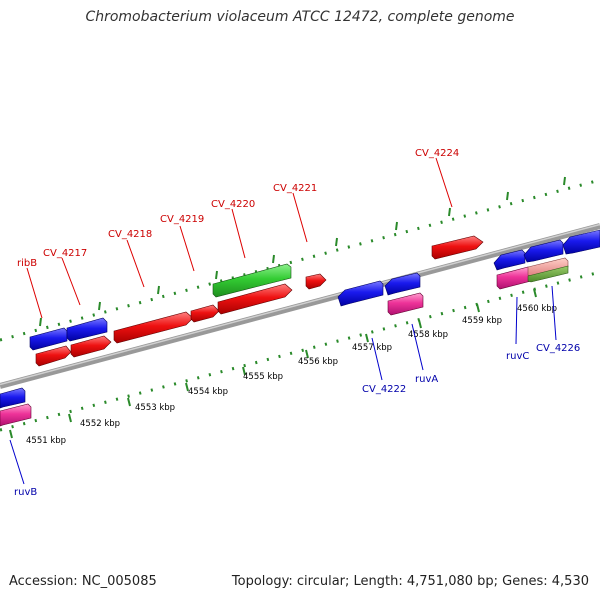 The width and height of the screenshot is (600, 600). I want to click on gene-label-cv4224: CV_4224, so click(437, 153).